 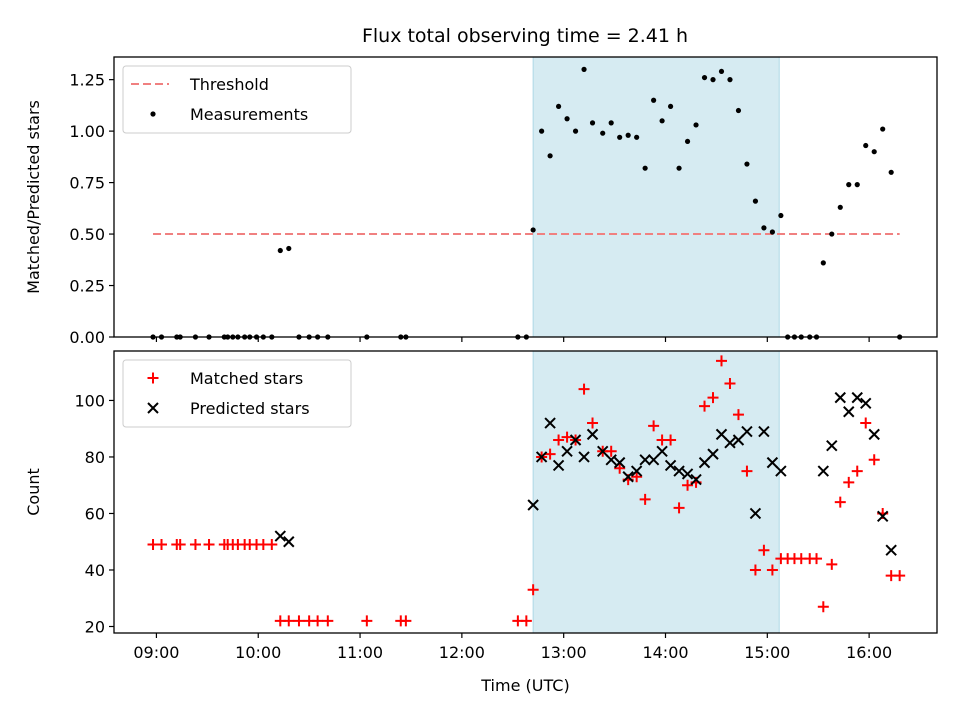 I want to click on top-y-tick-label: 0.75, so click(x=87, y=183).